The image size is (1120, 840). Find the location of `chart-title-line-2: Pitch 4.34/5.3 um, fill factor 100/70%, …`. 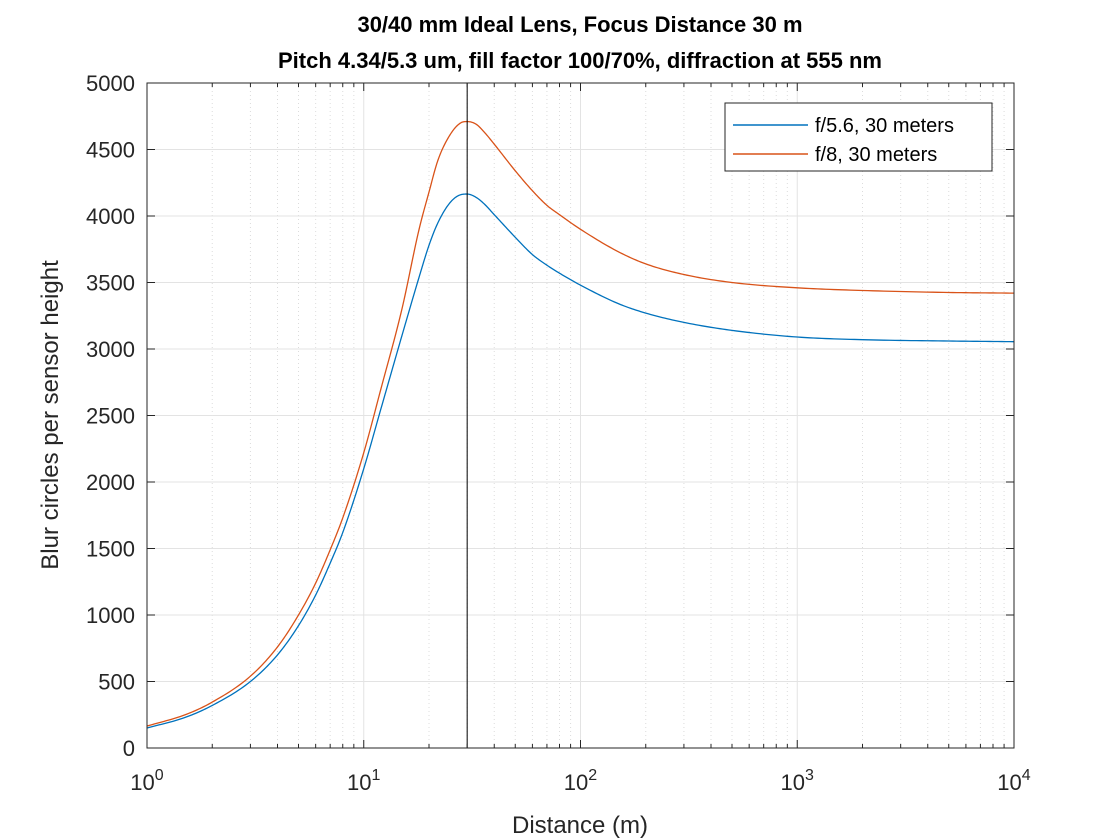

chart-title-line-2: Pitch 4.34/5.3 um, fill factor 100/70%, … is located at coordinates (580, 60).